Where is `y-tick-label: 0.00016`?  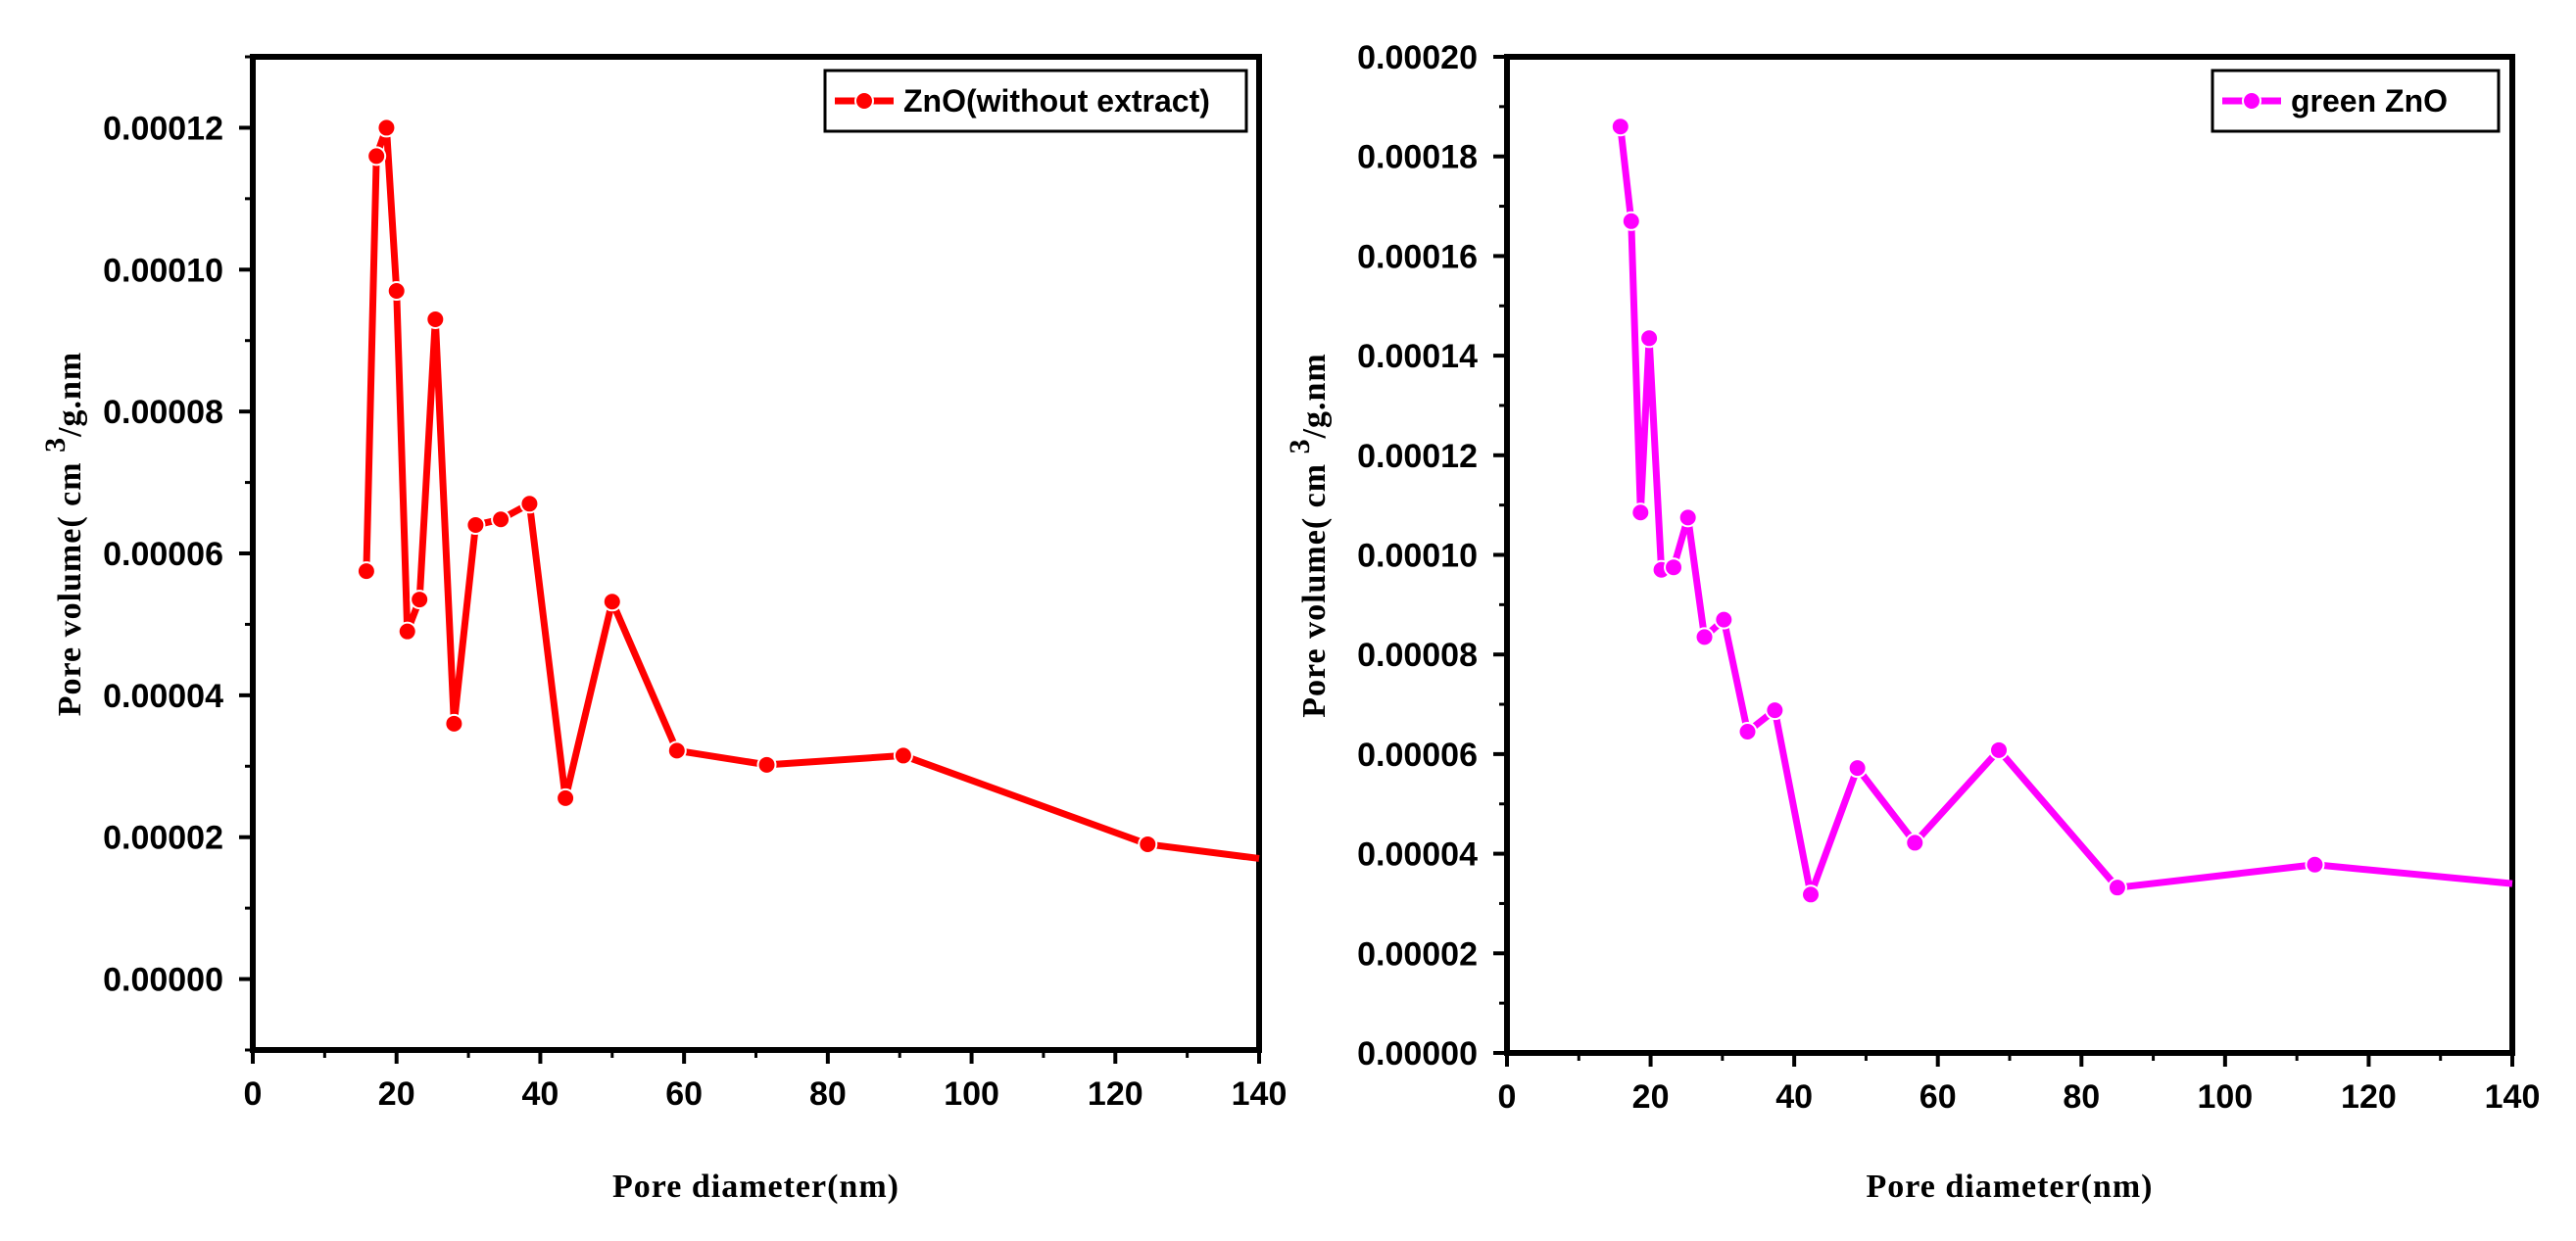
y-tick-label: 0.00016 is located at coordinates (1417, 256).